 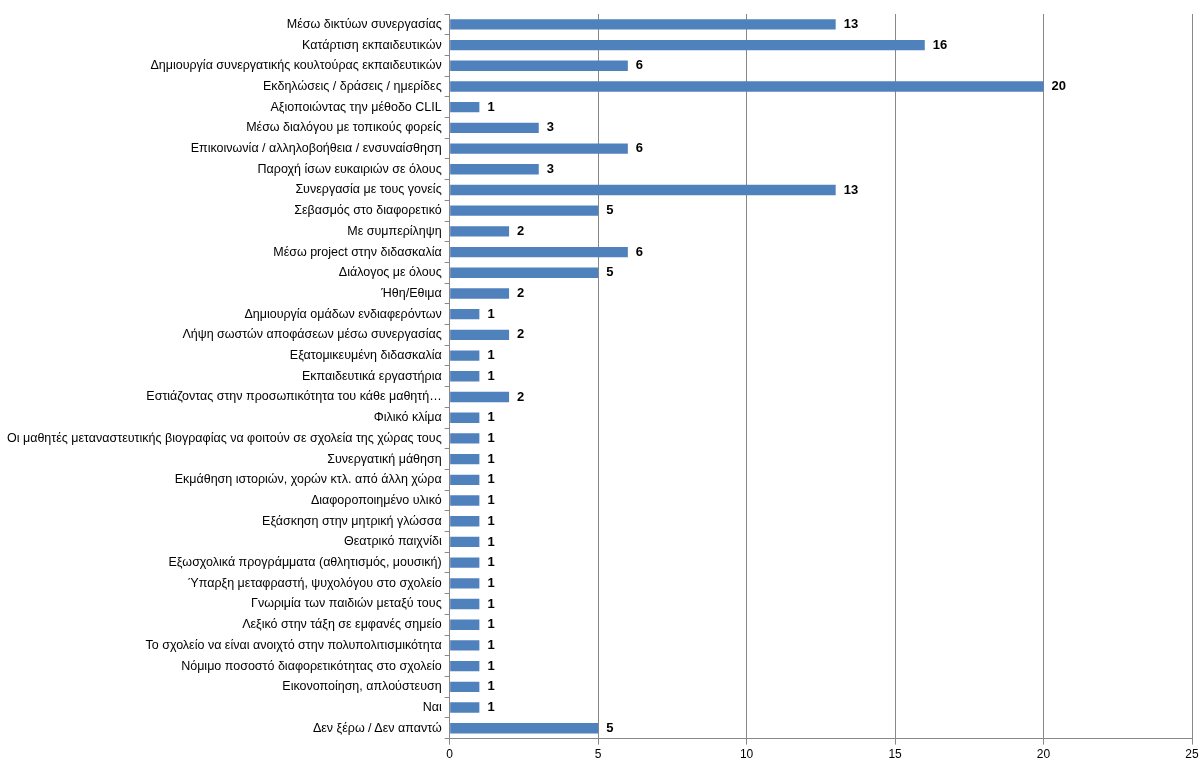 What do you see at coordinates (315, 582) in the screenshot?
I see `y-tick-label: Ύπαρξη μεταφραστή, ψυχολόγου στο σχολείο` at bounding box center [315, 582].